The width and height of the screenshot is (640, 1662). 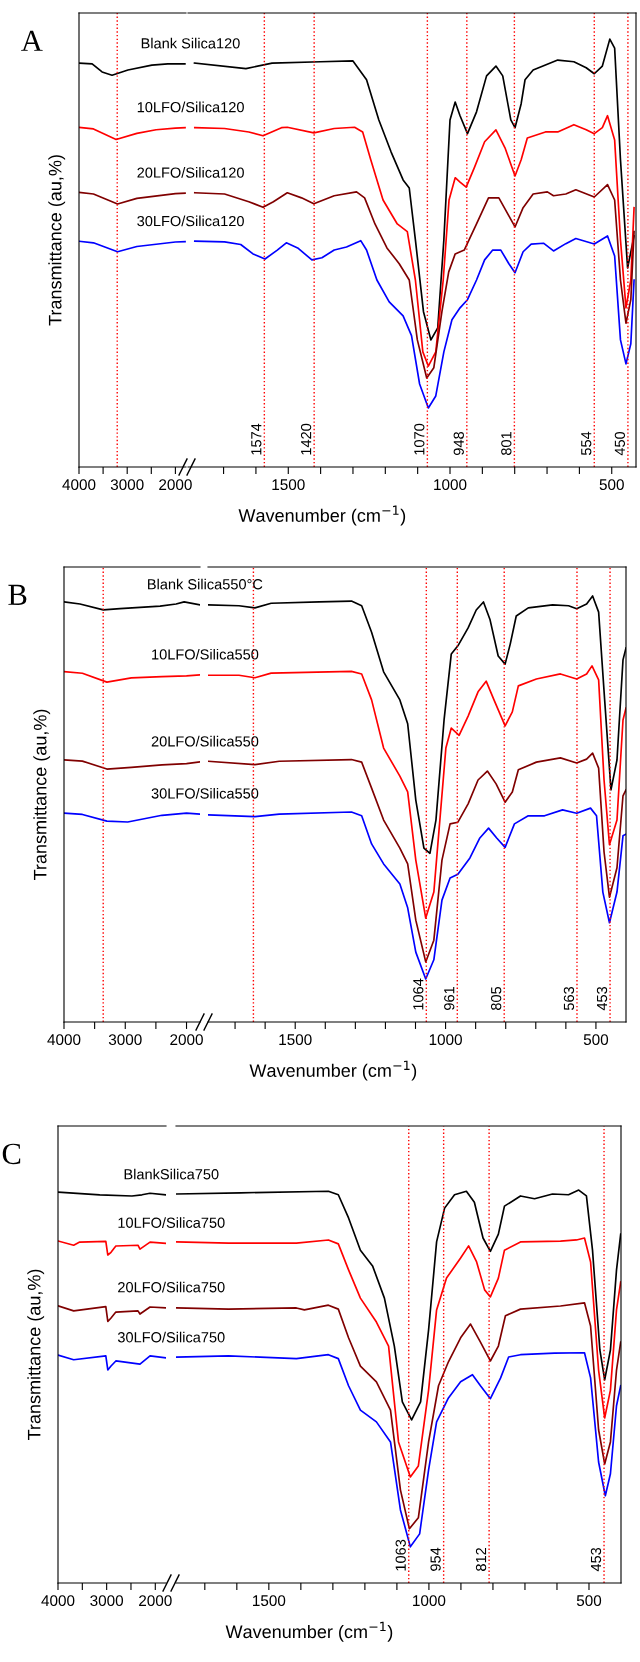 I want to click on chart-title: A, so click(x=32, y=40).